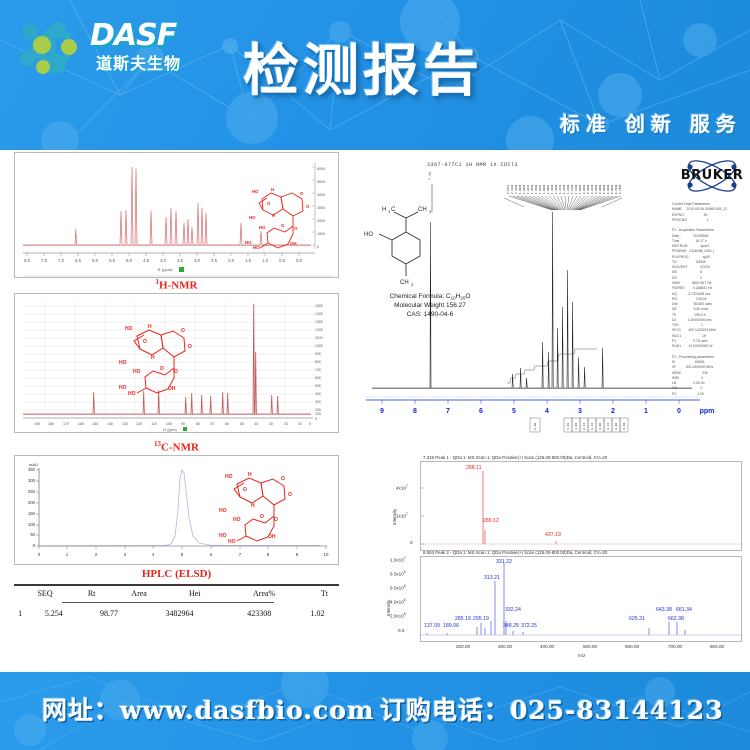 This screenshot has width=750, height=750. I want to click on cell-seq: 1, so click(20, 613).